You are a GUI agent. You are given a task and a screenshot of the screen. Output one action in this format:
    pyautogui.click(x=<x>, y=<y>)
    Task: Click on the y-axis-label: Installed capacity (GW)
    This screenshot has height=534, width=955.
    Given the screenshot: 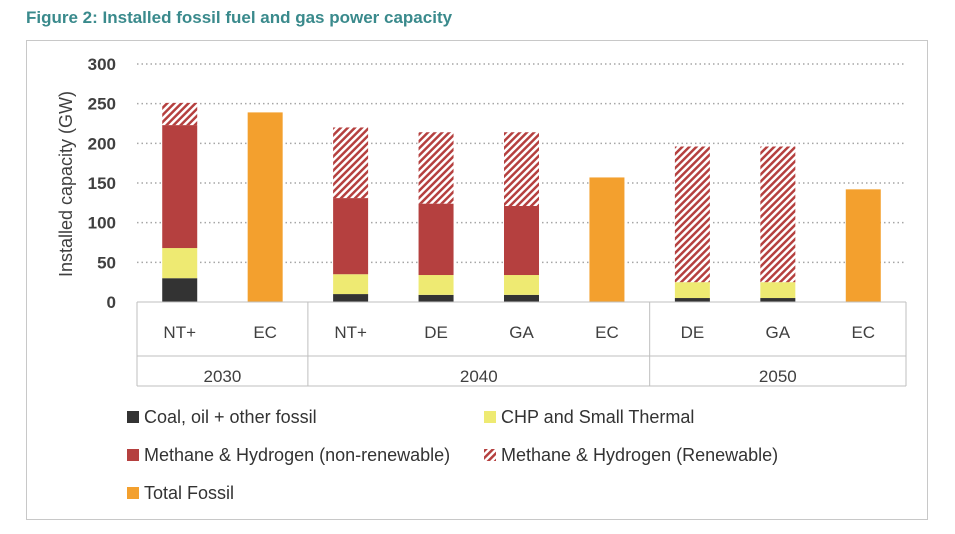 What is the action you would take?
    pyautogui.click(x=66, y=184)
    